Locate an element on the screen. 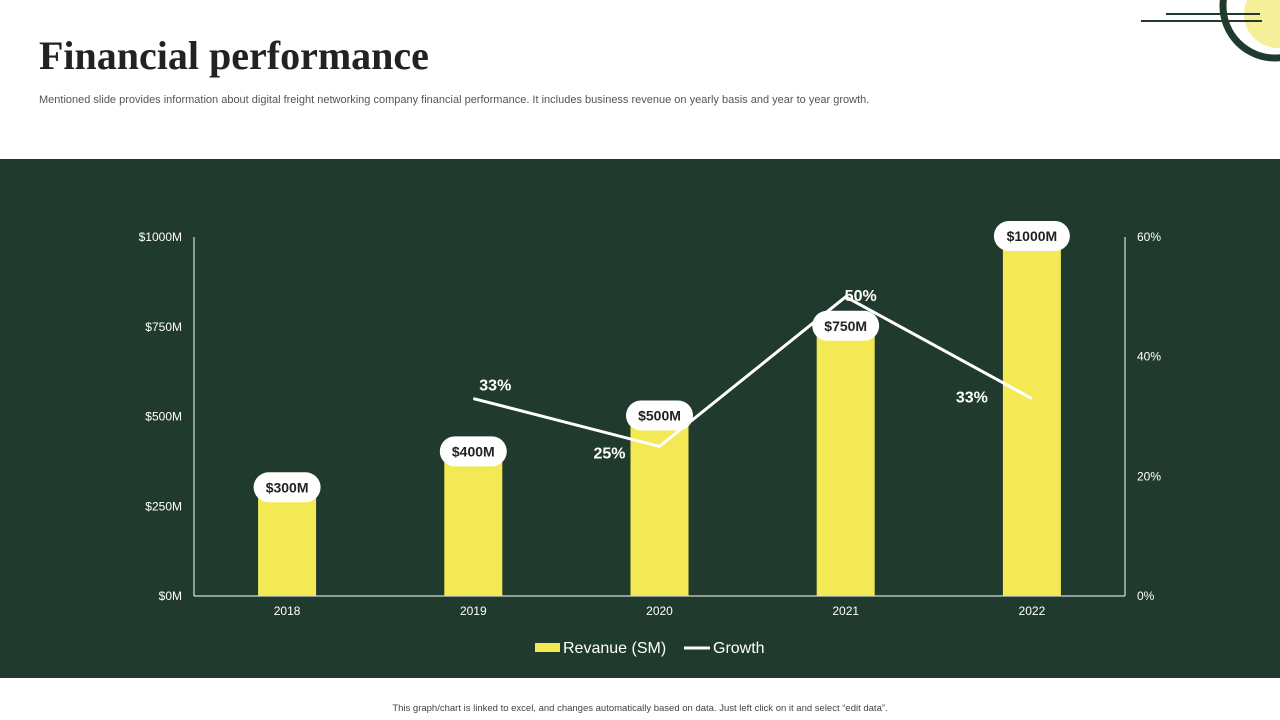 This screenshot has width=1280, height=720. bar-data-label: $1000M is located at coordinates (1032, 236).